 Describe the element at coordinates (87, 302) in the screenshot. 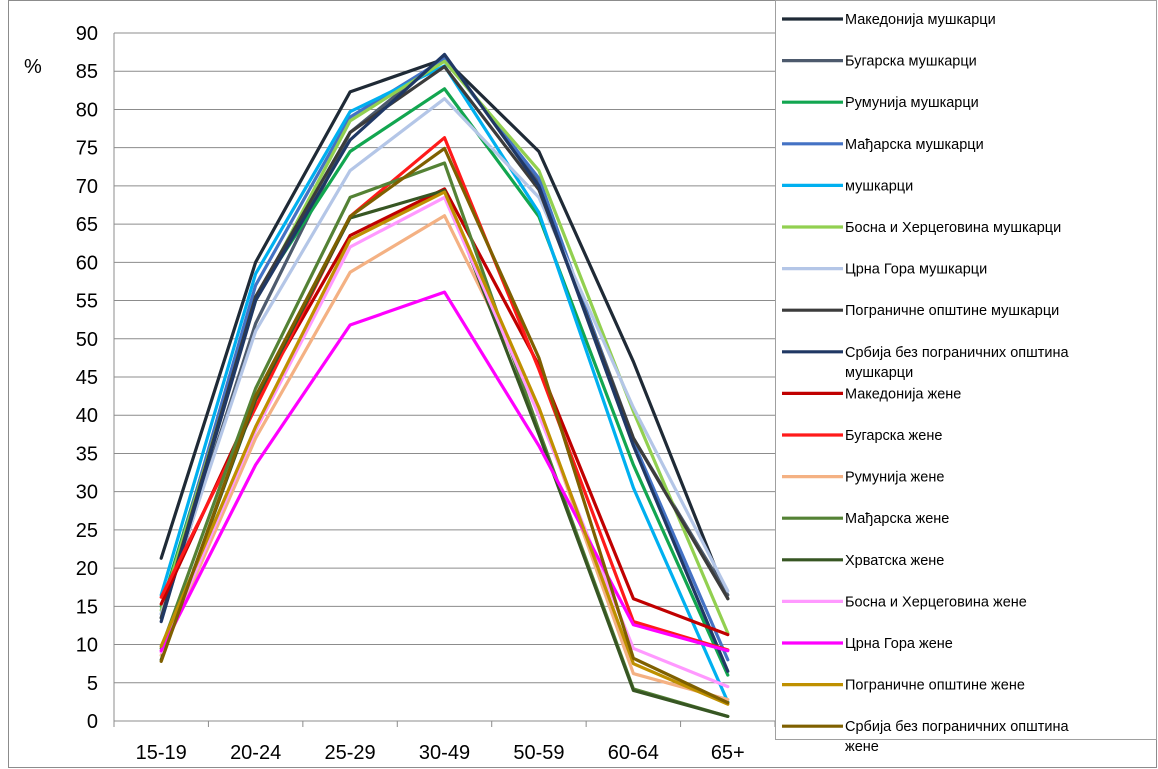

I see `y-tick-label-55: 55` at that location.